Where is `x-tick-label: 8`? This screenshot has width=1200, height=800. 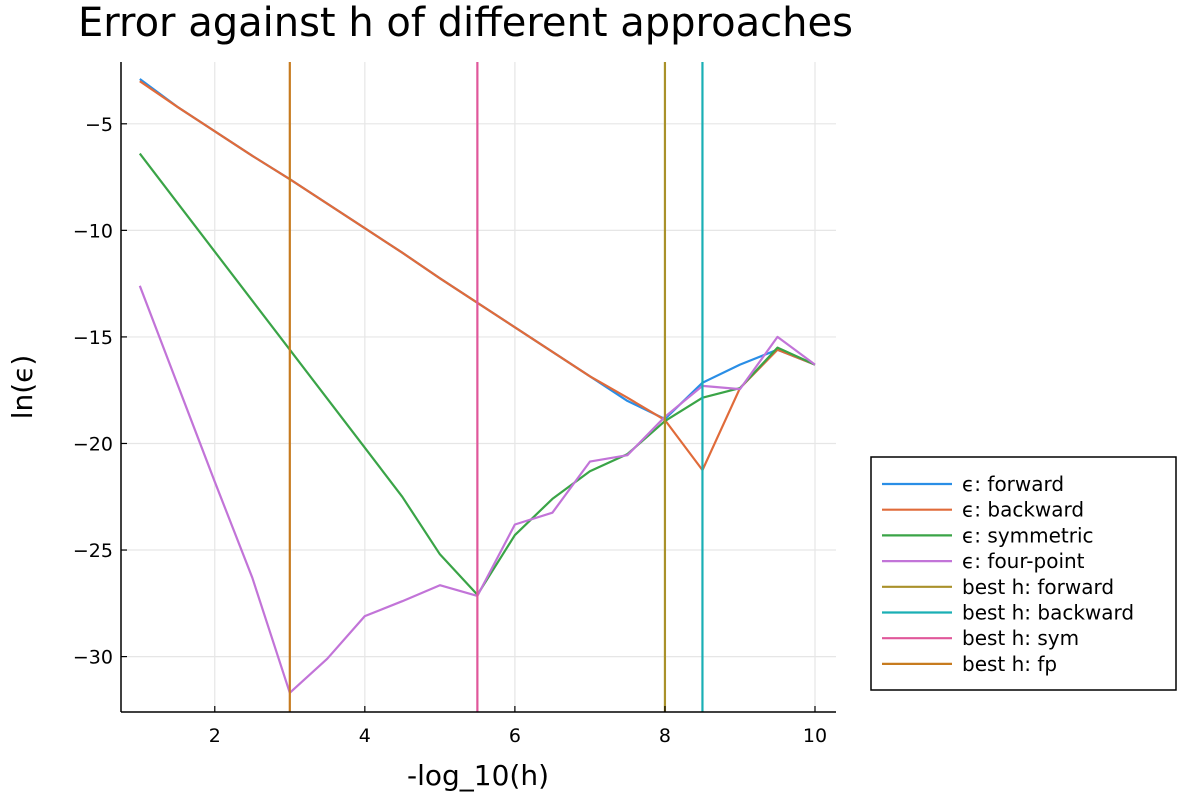 x-tick-label: 8 is located at coordinates (665, 736).